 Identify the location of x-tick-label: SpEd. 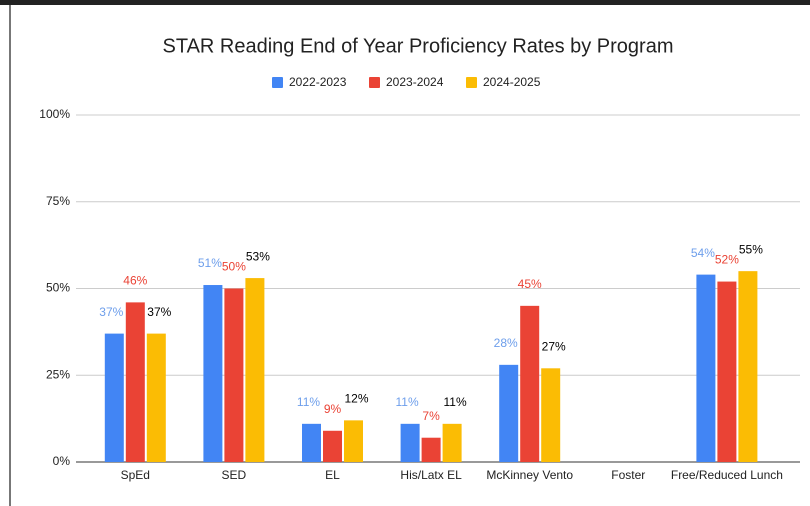
(135, 475).